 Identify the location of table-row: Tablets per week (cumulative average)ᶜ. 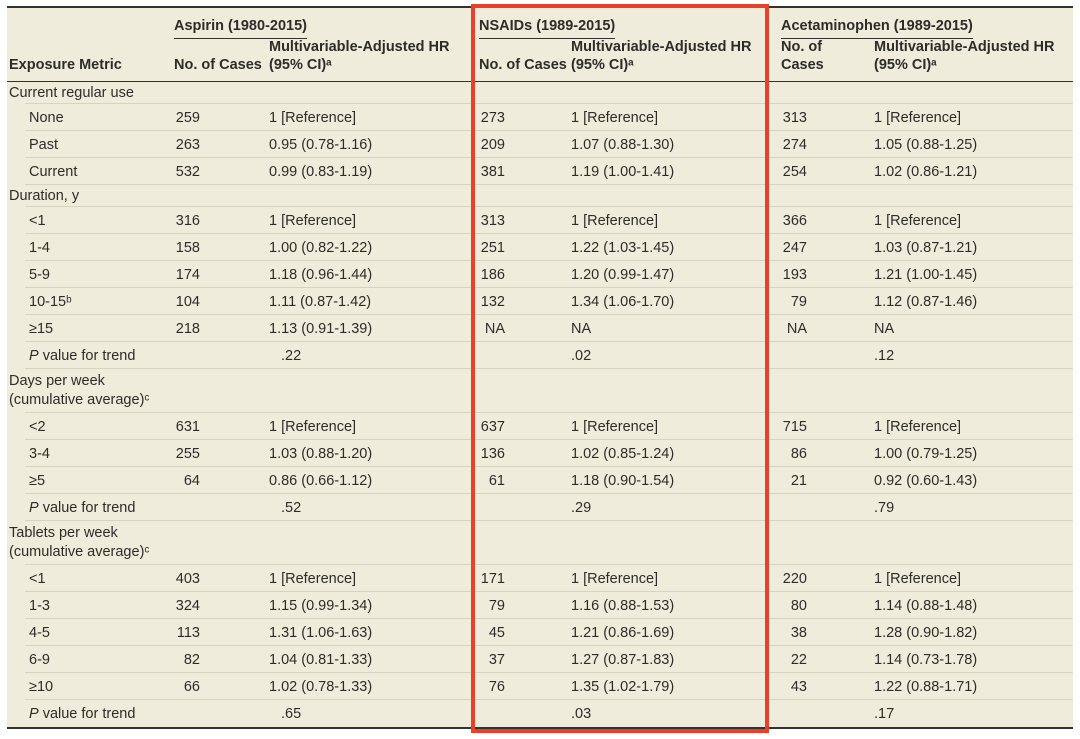
(540, 543).